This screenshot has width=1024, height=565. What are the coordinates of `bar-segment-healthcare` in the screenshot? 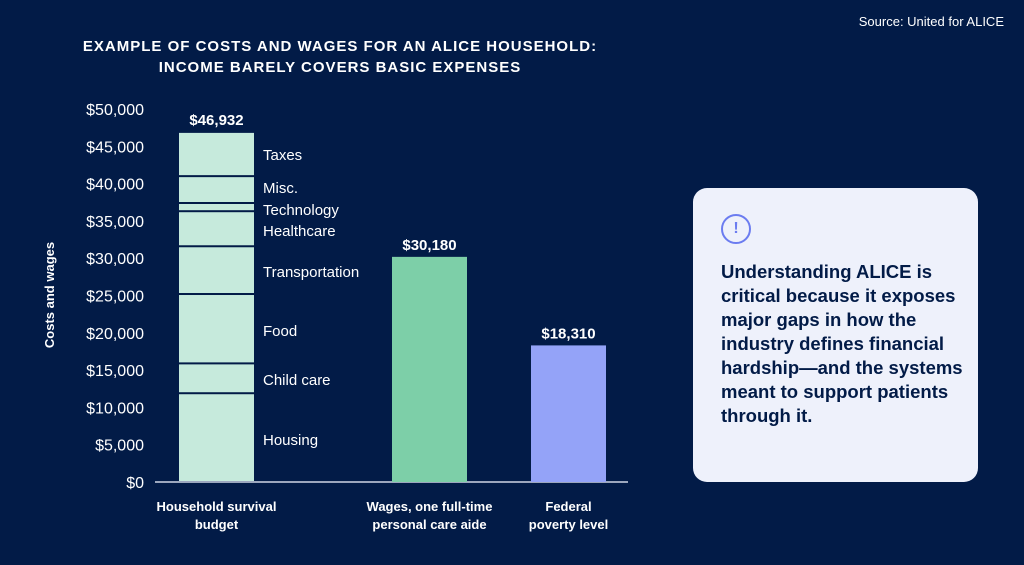 It's located at (216, 229).